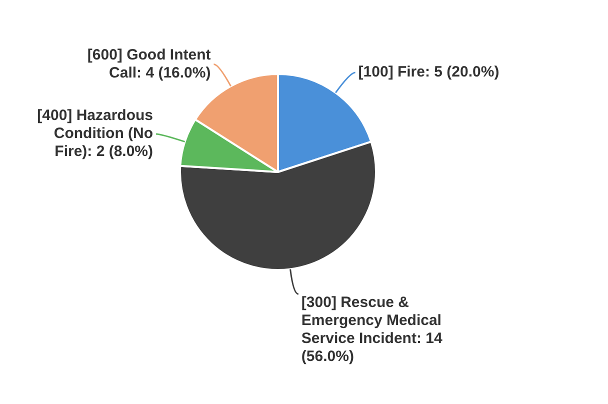 Image resolution: width=608 pixels, height=404 pixels. Describe the element at coordinates (372, 330) in the screenshot. I see `slice-label: [300] Rescue & Emergency Medical Service Incident: 14 (56.0%)` at that location.